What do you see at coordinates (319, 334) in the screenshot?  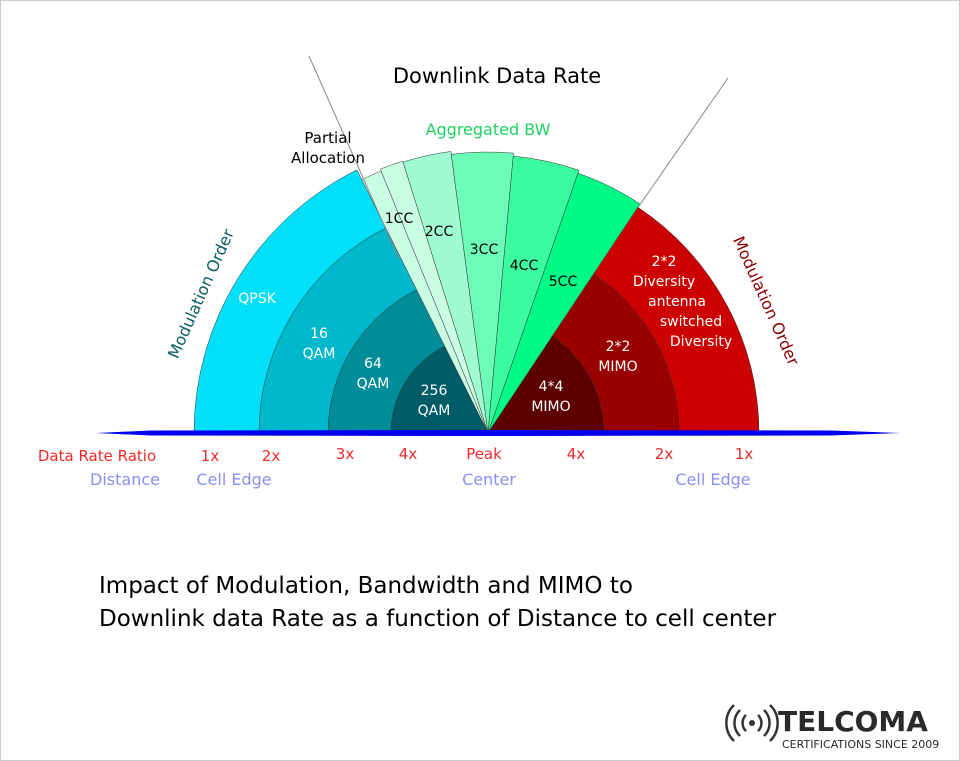 I see `16qam-label: 16` at bounding box center [319, 334].